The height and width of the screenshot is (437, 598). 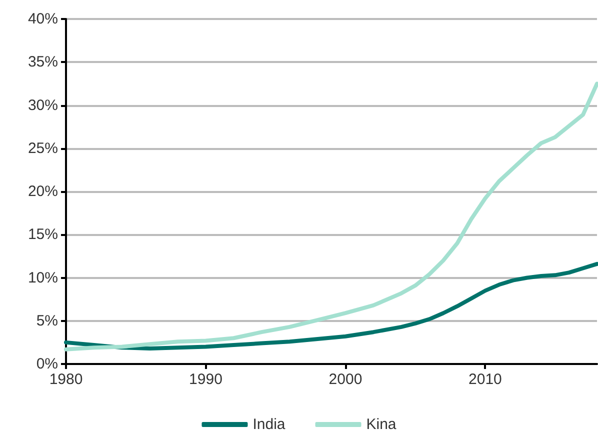 I want to click on y-tick-label: 20%, so click(x=43, y=191).